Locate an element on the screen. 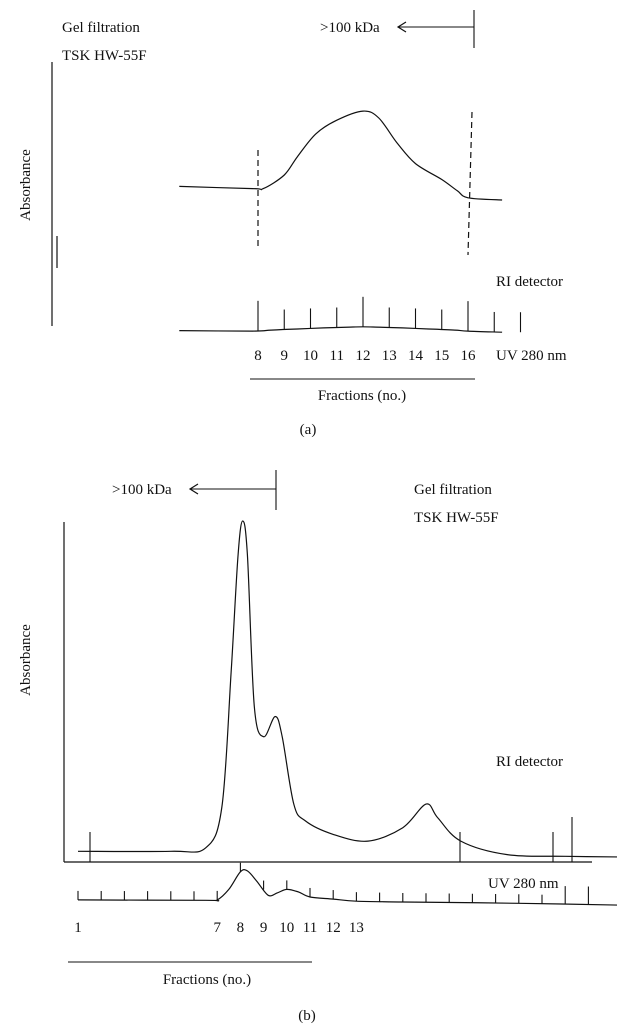 The width and height of the screenshot is (617, 1032). panel-a-fraction-label: 11 is located at coordinates (337, 356).